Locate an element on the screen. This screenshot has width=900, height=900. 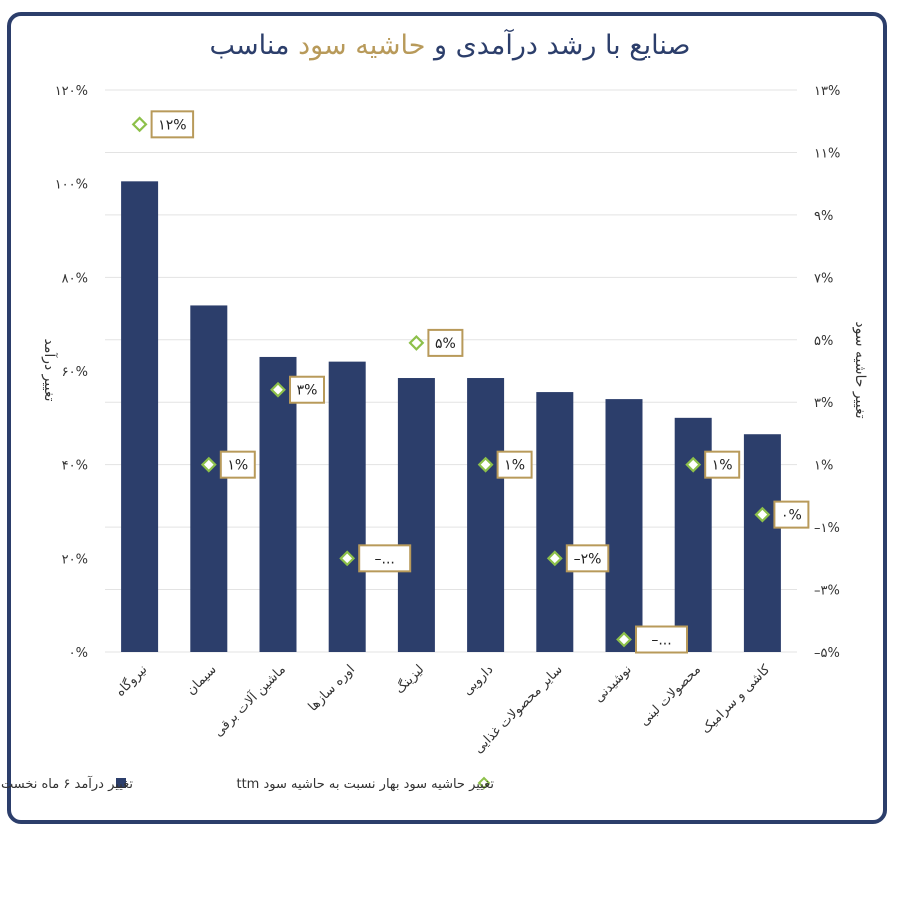
category-label: لیزینگ is located at coordinates (410, 680).